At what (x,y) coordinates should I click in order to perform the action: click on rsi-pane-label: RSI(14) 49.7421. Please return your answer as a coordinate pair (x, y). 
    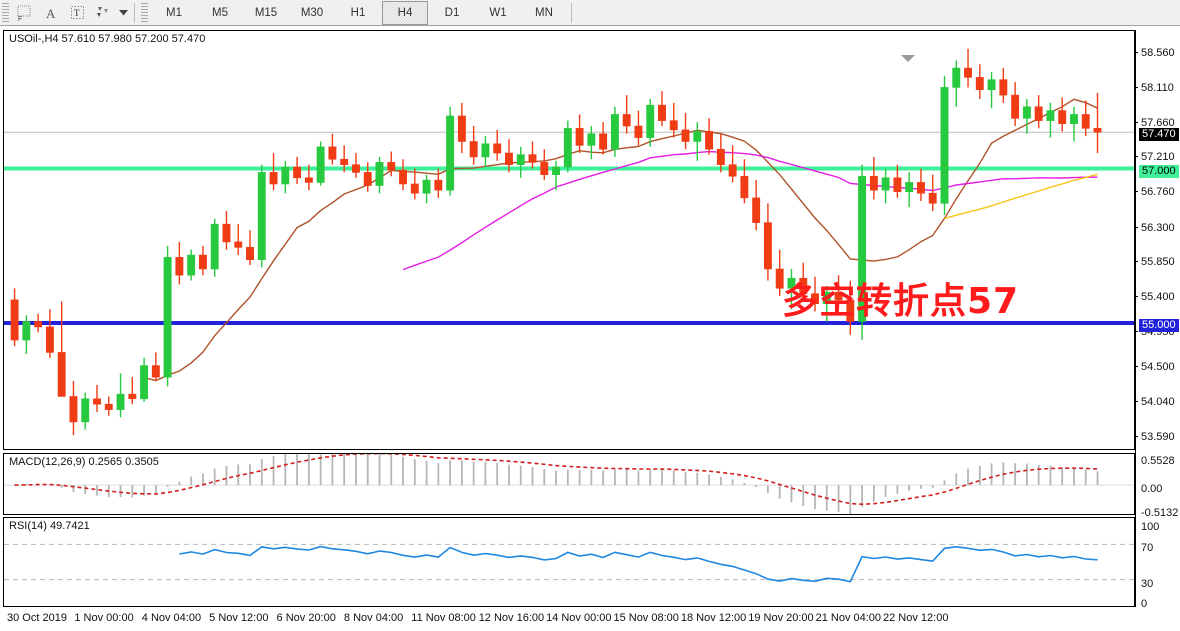
    Looking at the image, I should click on (49, 526).